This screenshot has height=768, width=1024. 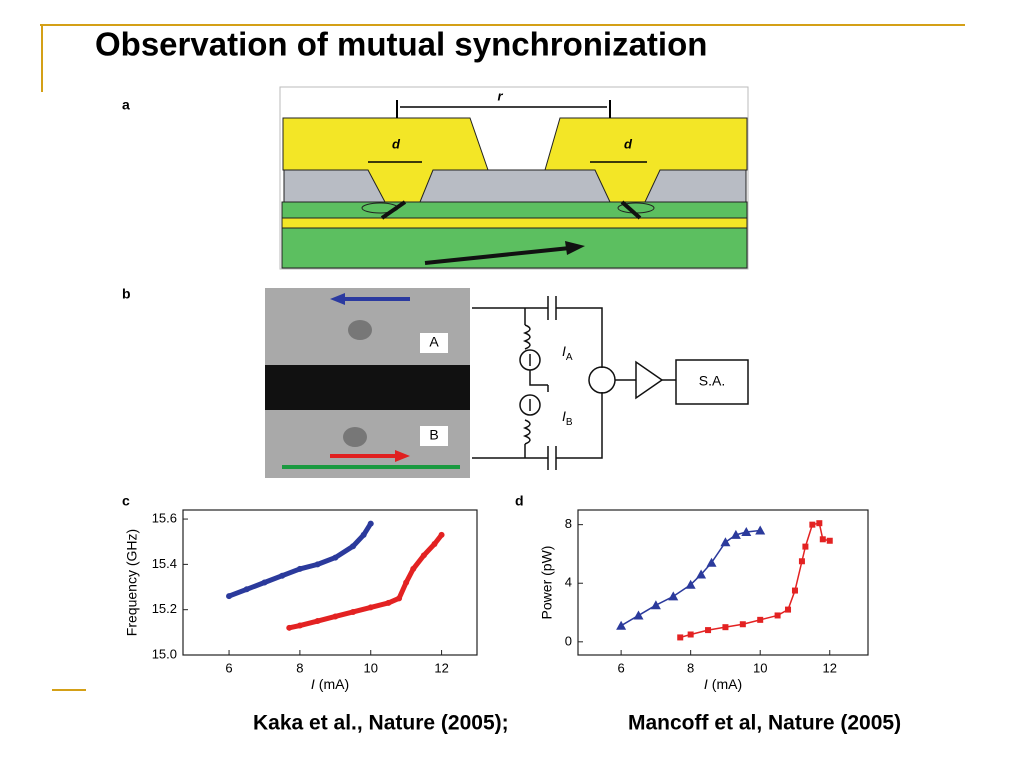 What do you see at coordinates (126, 501) in the screenshot?
I see `panel-label: c` at bounding box center [126, 501].